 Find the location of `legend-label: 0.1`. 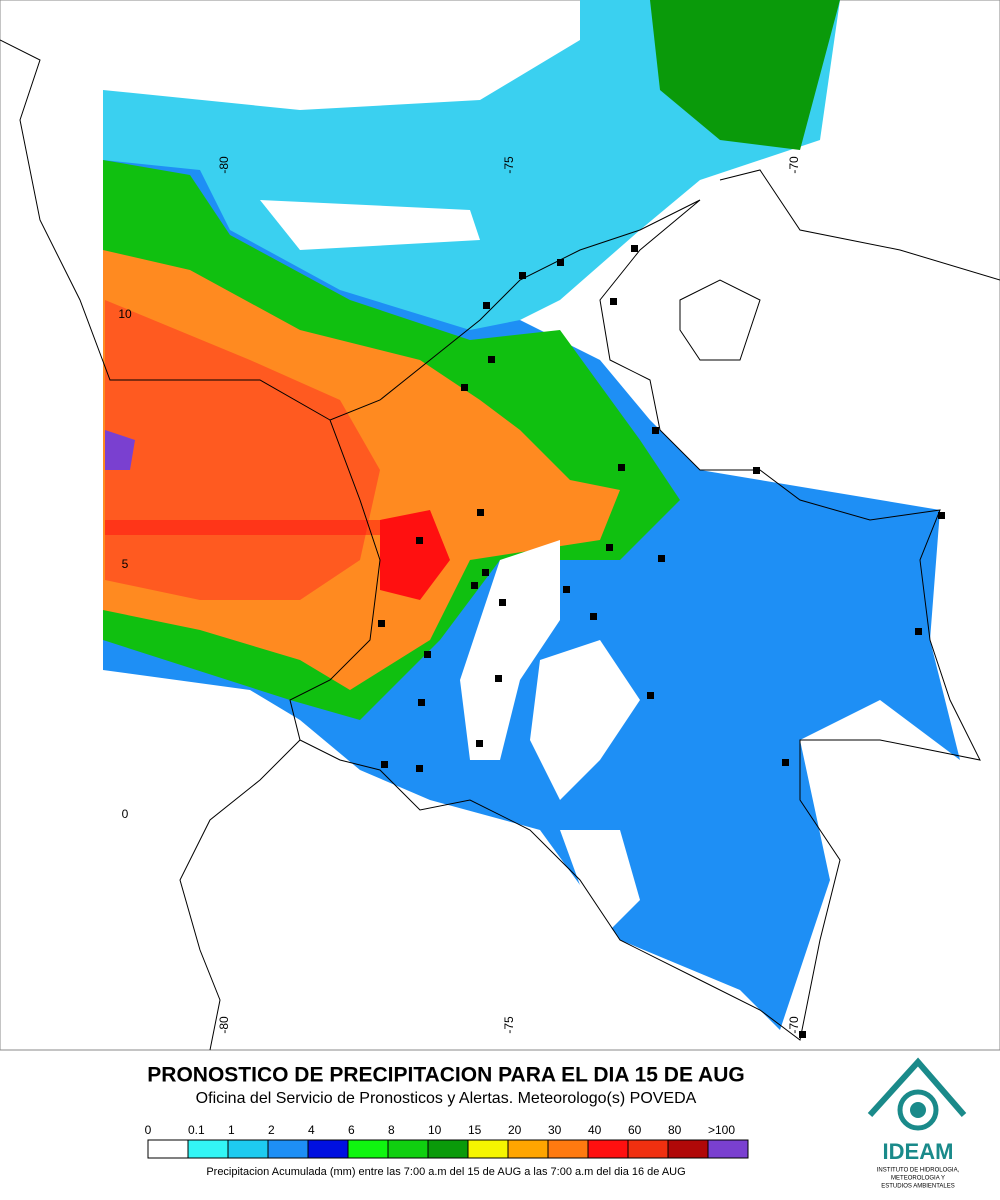

legend-label: 0.1 is located at coordinates (196, 1130).